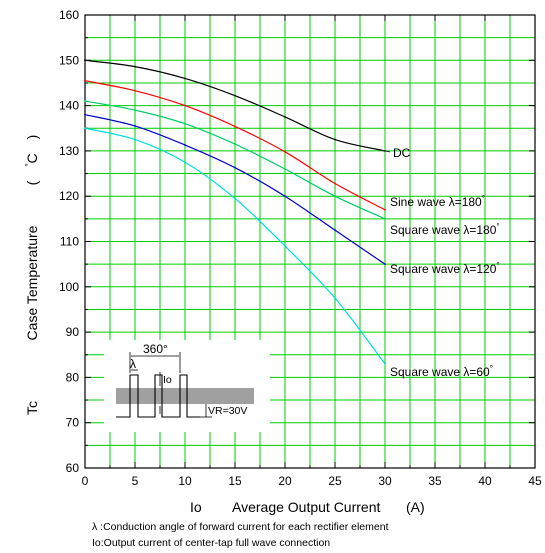 Image resolution: width=545 pixels, height=553 pixels. I want to click on y-tick-label: 140, so click(69, 106).